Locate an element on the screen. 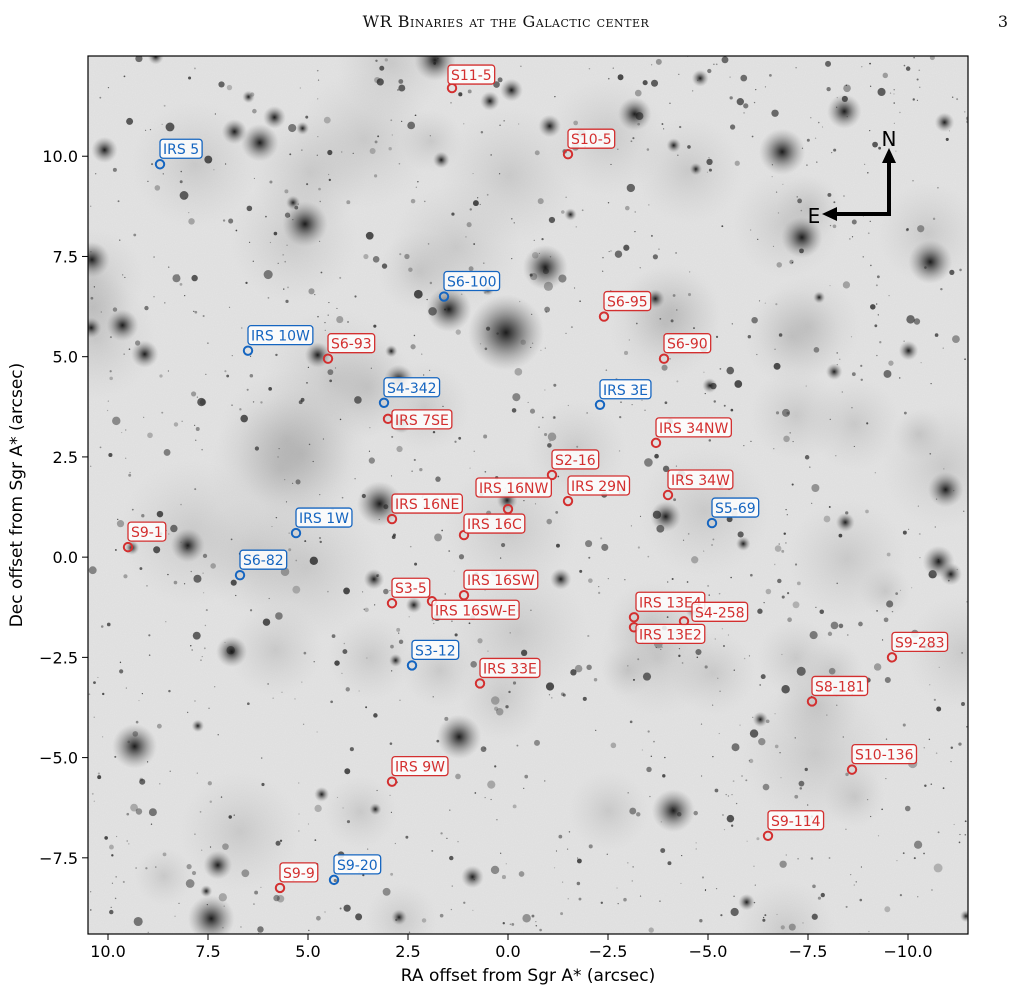 Image resolution: width=1012 pixels, height=994 pixels. source-label-text: S9-1 is located at coordinates (147, 533).